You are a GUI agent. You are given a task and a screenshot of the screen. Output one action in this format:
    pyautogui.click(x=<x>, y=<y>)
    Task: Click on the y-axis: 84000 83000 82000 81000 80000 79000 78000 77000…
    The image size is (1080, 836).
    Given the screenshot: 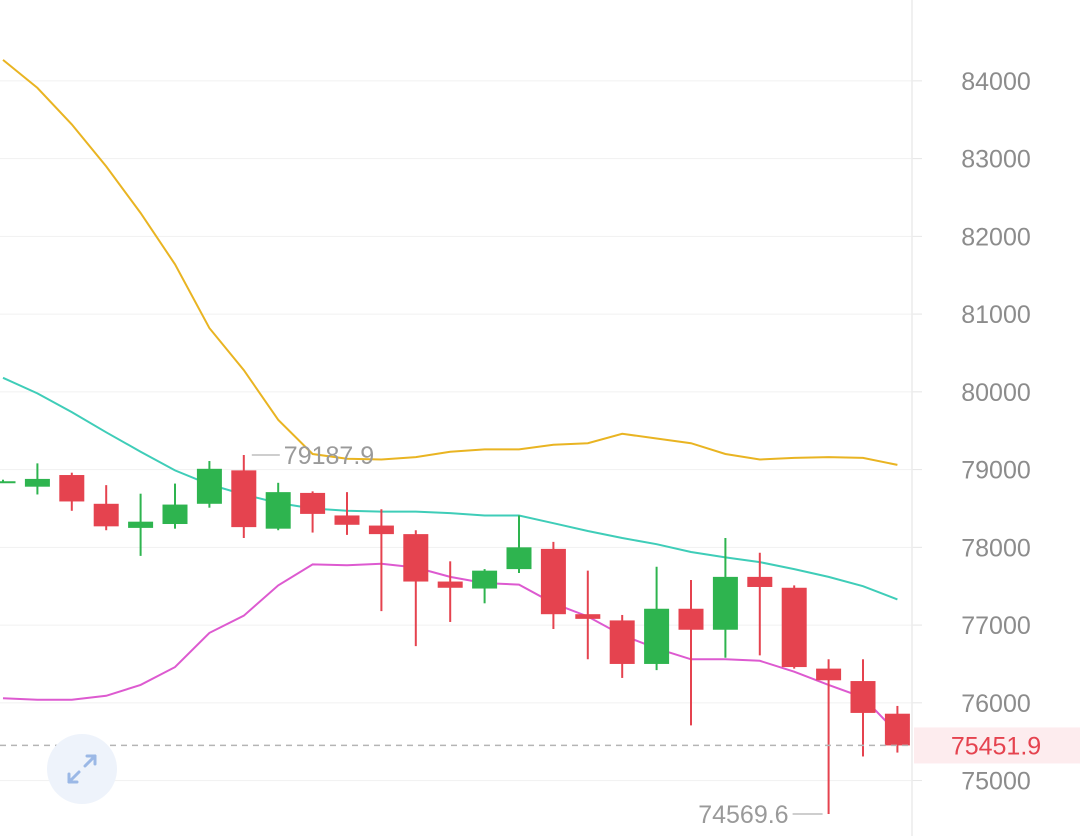 What is the action you would take?
    pyautogui.click(x=996, y=432)
    